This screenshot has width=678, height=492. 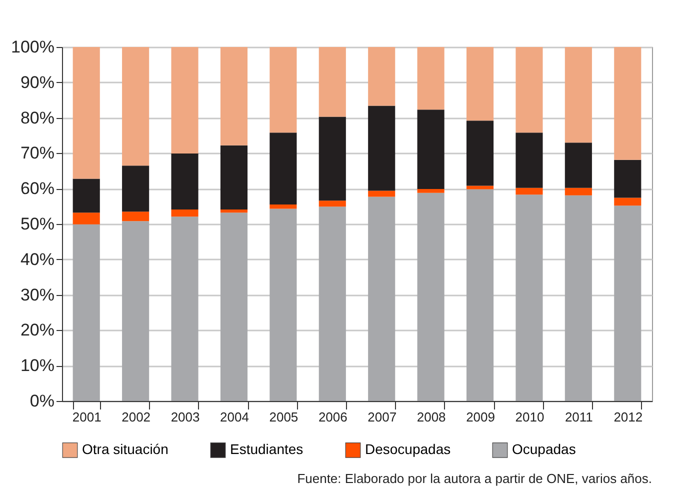 I want to click on y-tick-label: 20%, so click(x=37, y=330).